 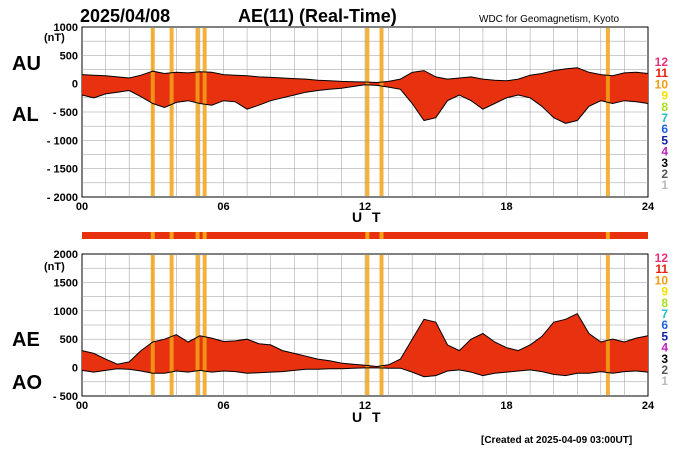 What do you see at coordinates (664, 359) in the screenshot?
I see `bottom-legend-3: 3` at bounding box center [664, 359].